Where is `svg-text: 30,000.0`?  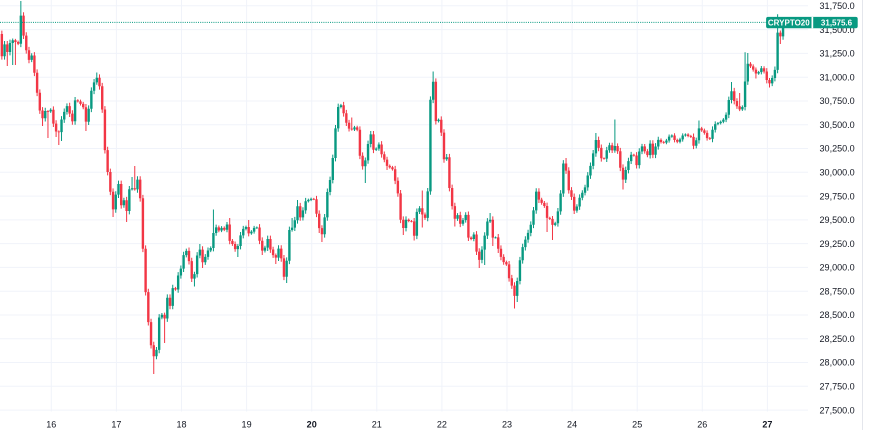 svg-text: 30,000.0 is located at coordinates (837, 173).